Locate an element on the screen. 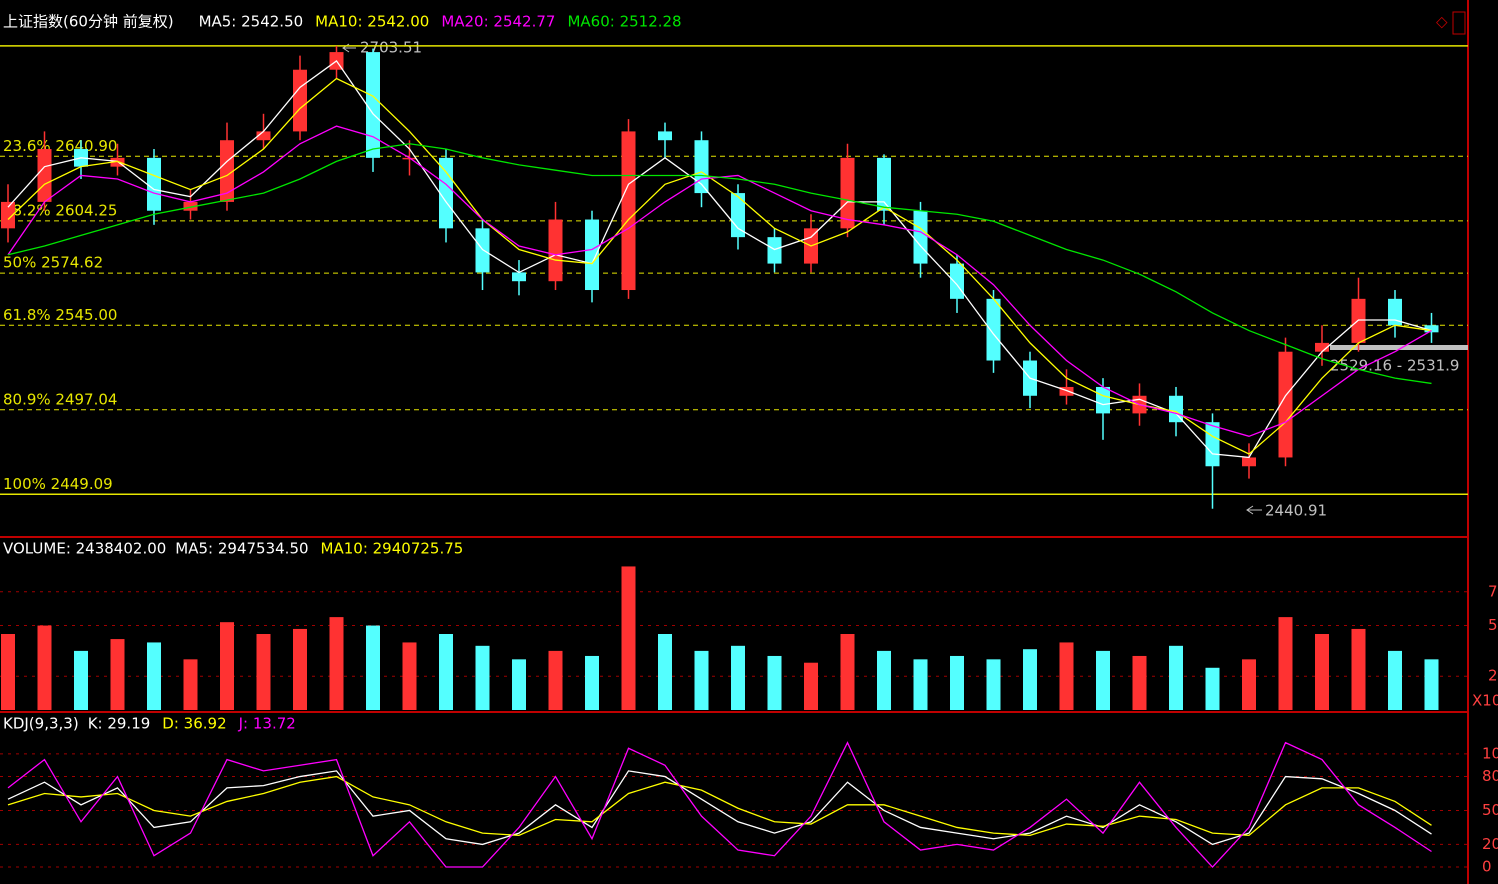 This screenshot has width=1498, height=884. y-tick-label: 5 is located at coordinates (1493, 625).